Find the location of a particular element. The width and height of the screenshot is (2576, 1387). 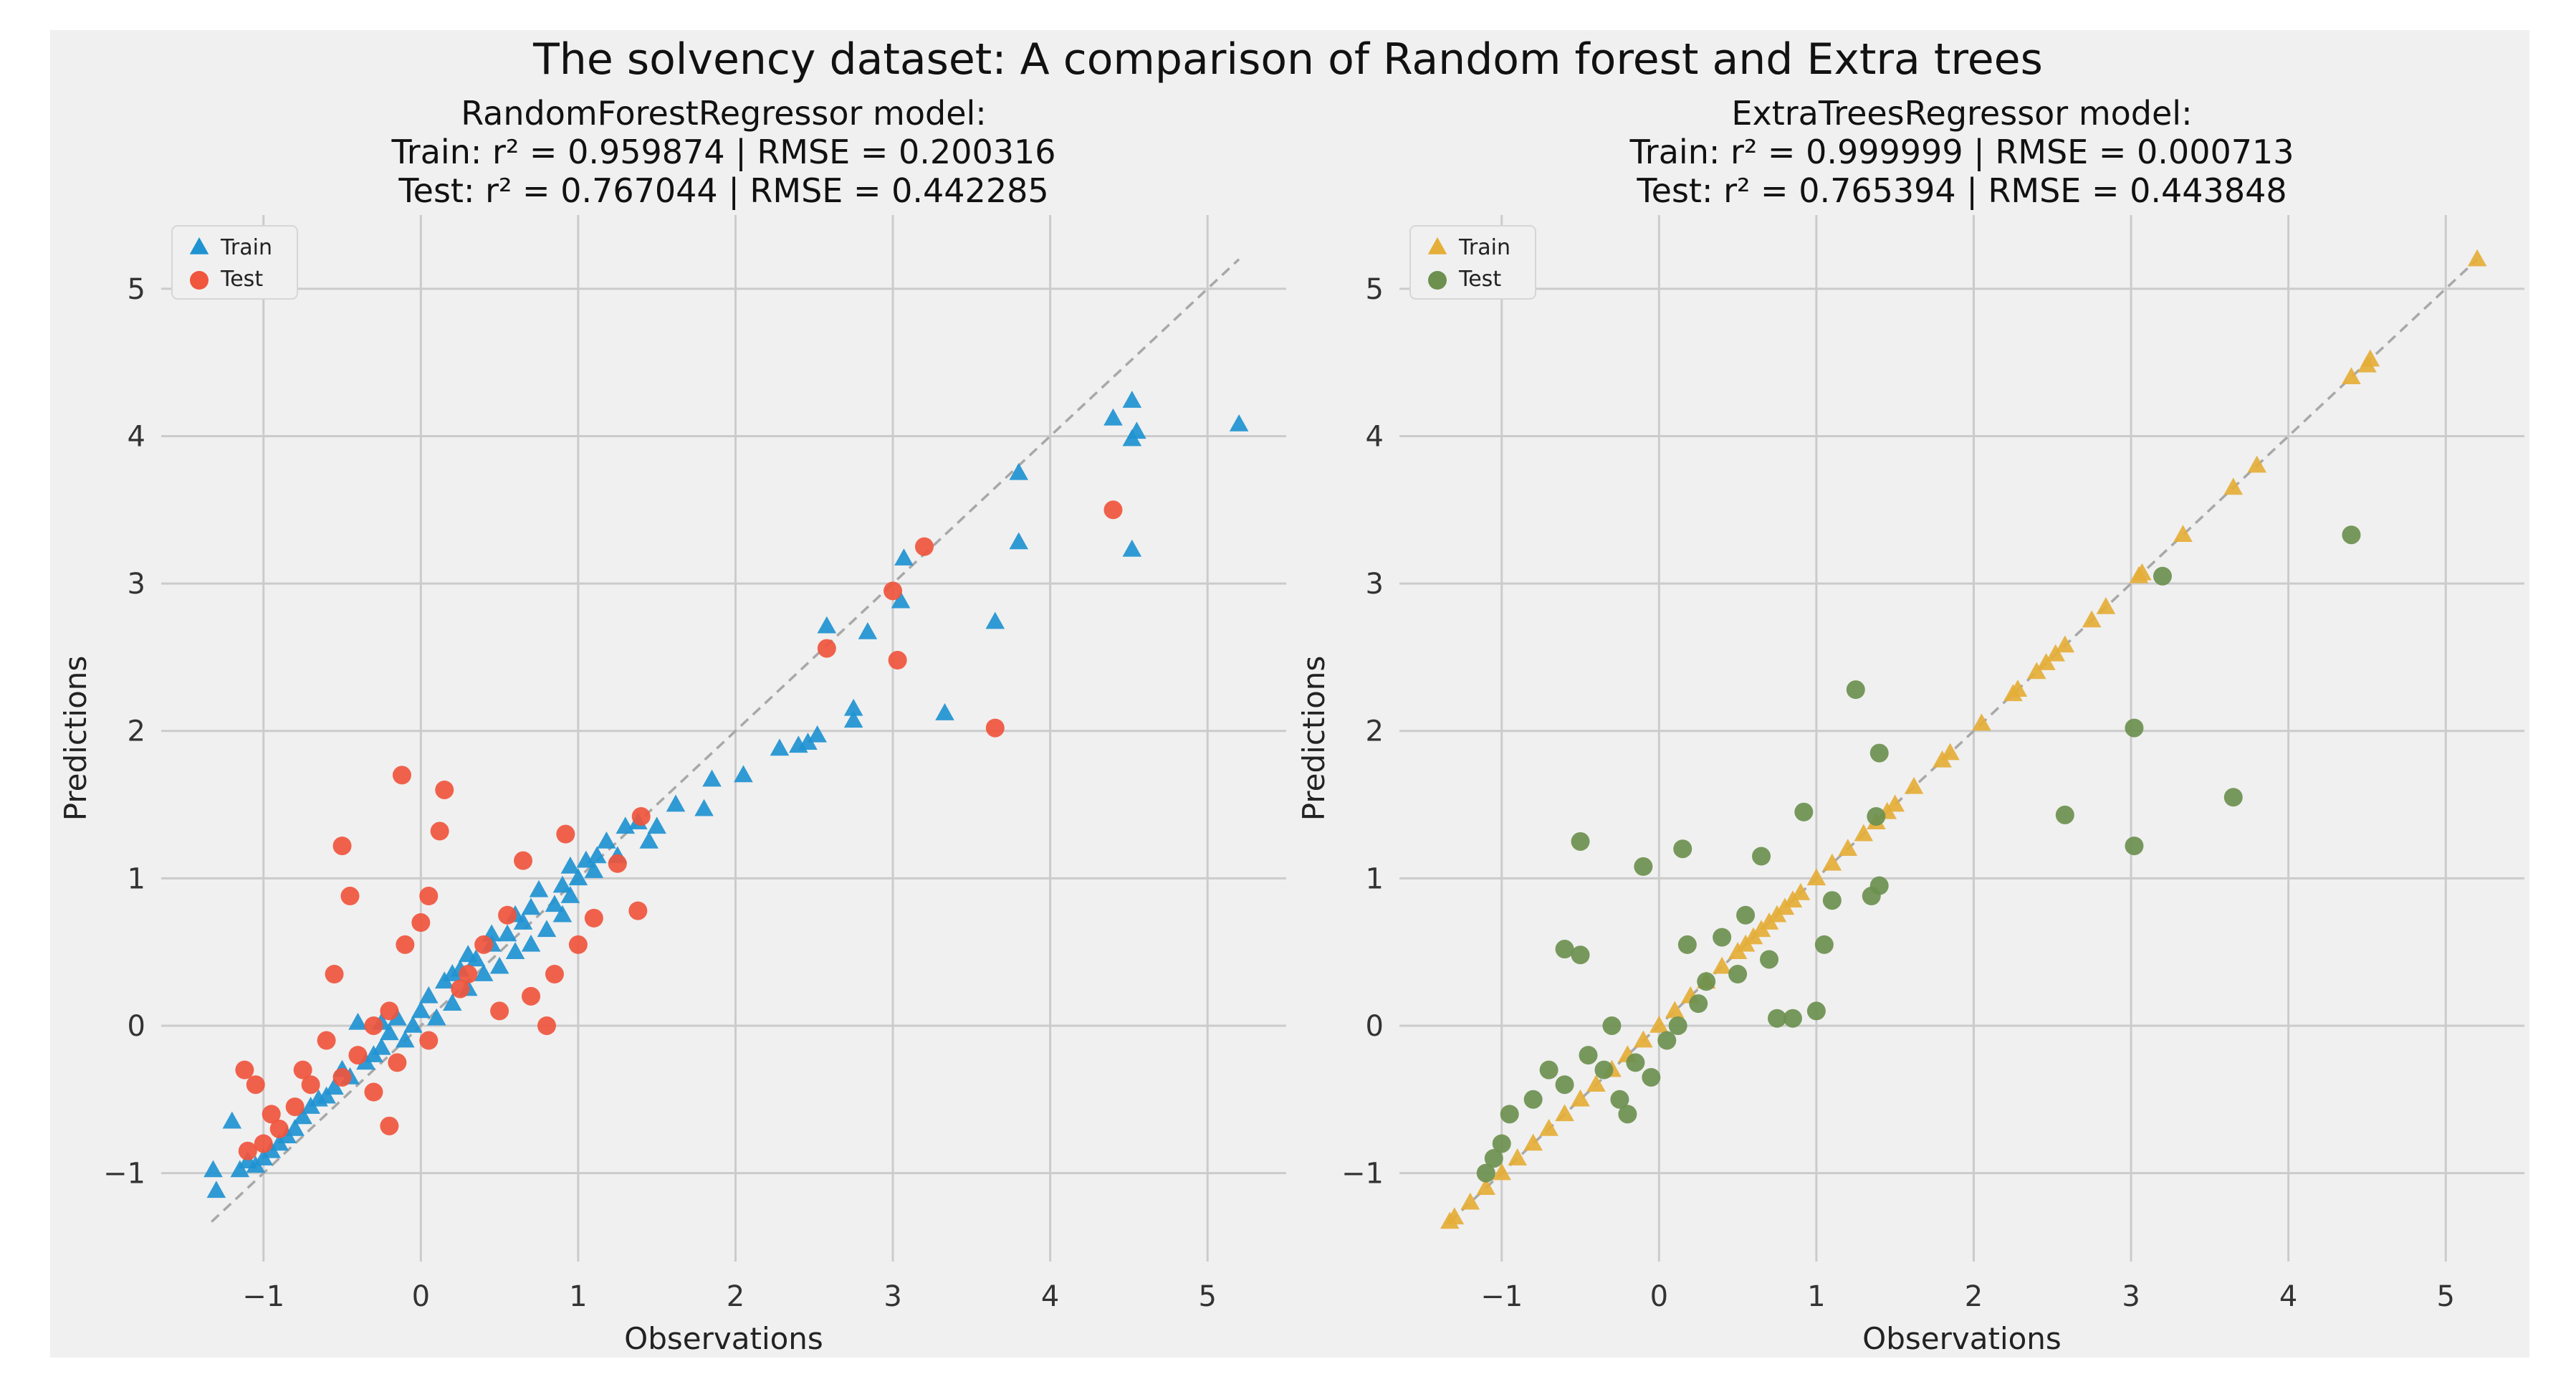

subplot-title-line: Train: r² = 0.959874 | RMSE = 0.200316 is located at coordinates (723, 152).